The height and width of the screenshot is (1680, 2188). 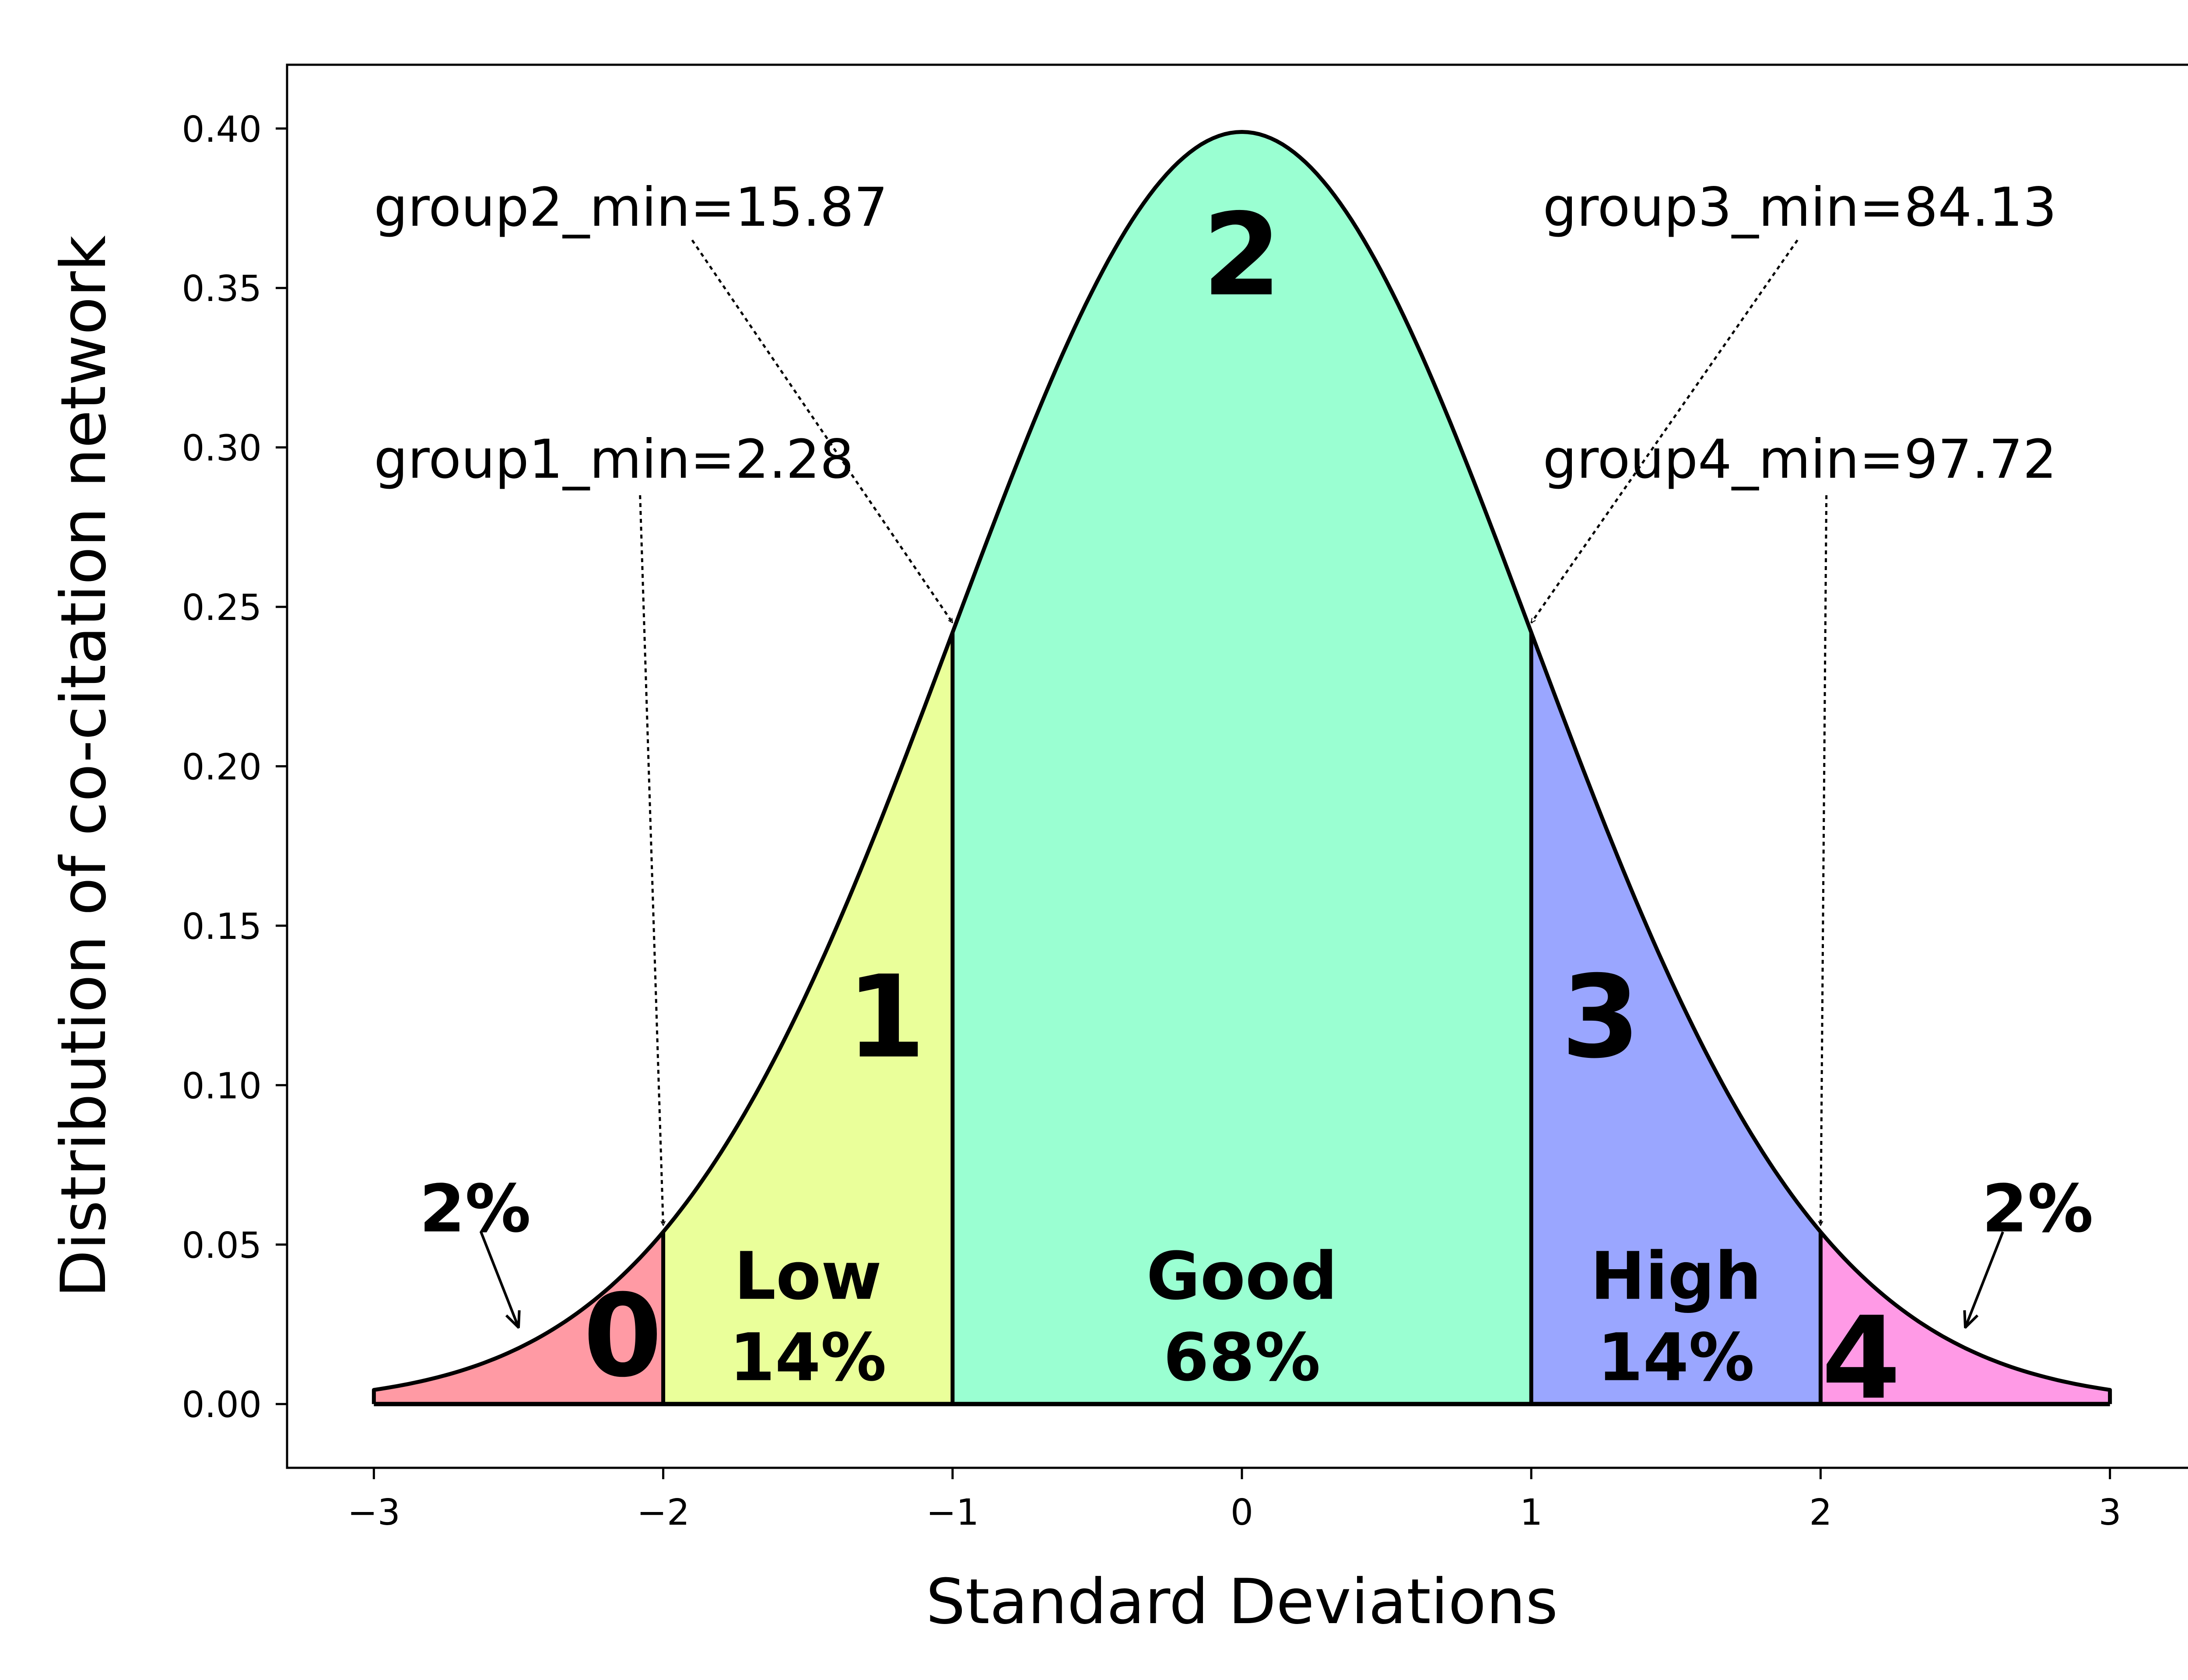 What do you see at coordinates (1675, 1277) in the screenshot?
I see `region-name-3: High` at bounding box center [1675, 1277].